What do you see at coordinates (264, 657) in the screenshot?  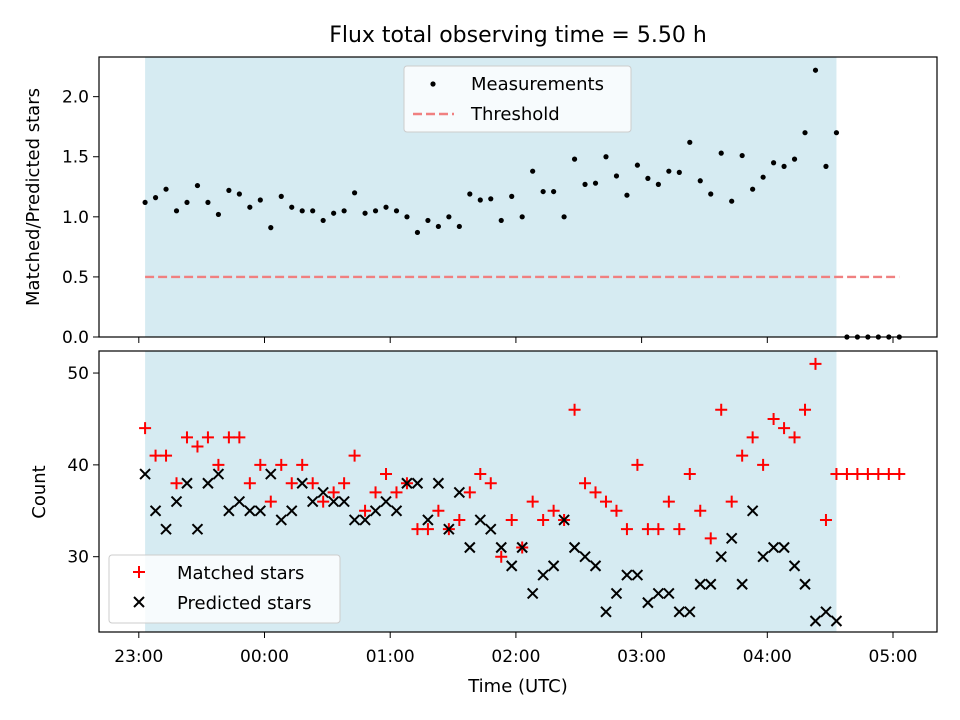 I see `bottom-xtick-label: 00:00` at bounding box center [264, 657].